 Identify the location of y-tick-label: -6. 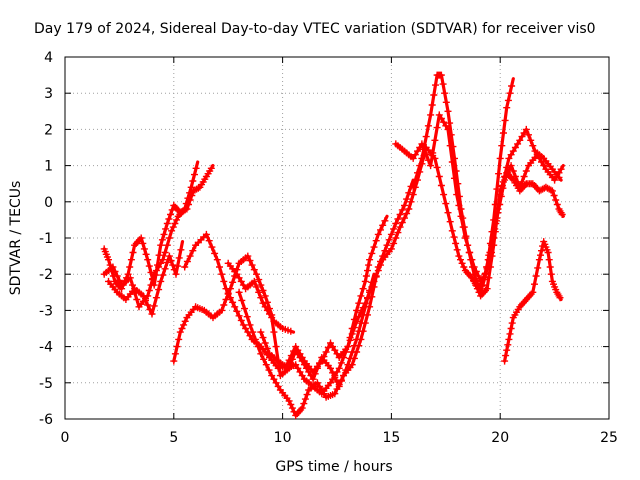
(46, 420).